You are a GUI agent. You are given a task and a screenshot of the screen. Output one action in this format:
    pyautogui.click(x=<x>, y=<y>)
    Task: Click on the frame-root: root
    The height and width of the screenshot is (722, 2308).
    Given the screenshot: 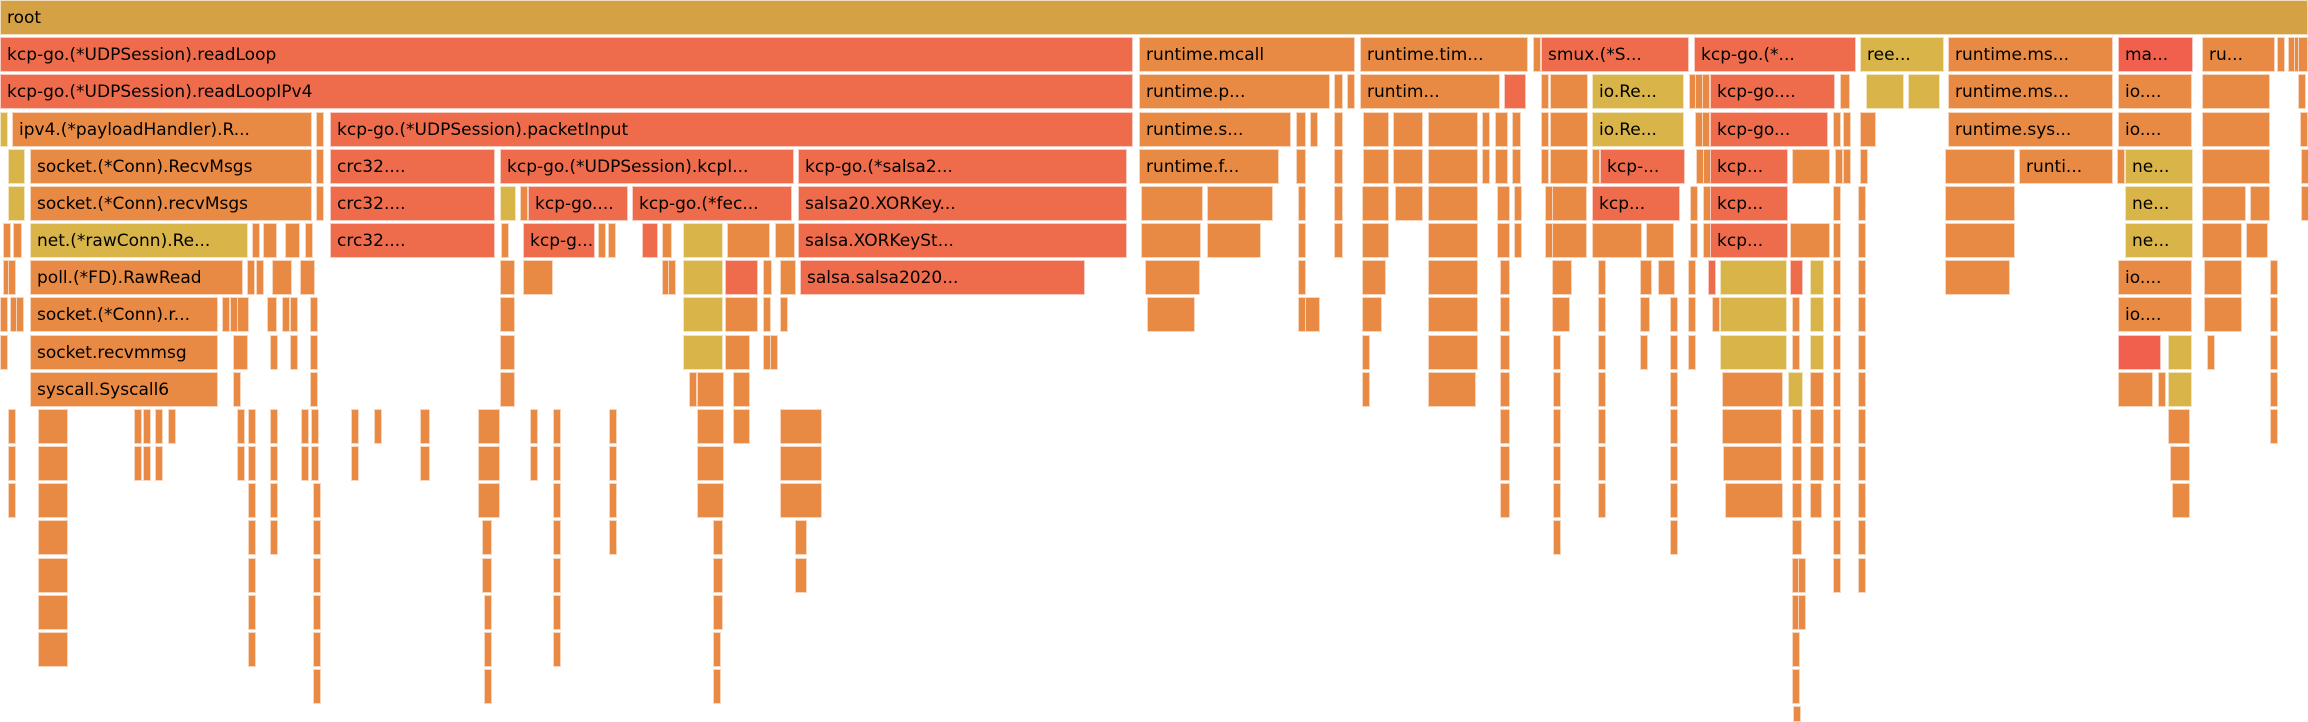 What is the action you would take?
    pyautogui.click(x=1154, y=18)
    